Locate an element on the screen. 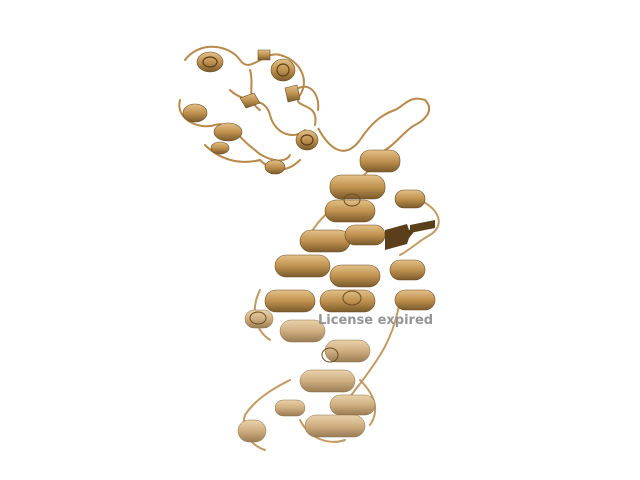 The height and width of the screenshot is (480, 640). lower-domain-helices-depth is located at coordinates (306, 376).